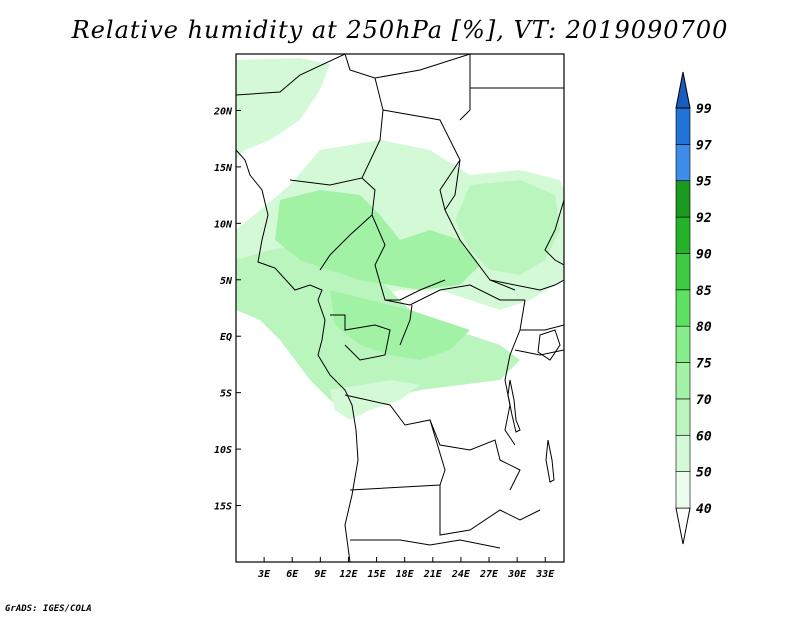  Describe the element at coordinates (704, 509) in the screenshot. I see `colorbar-label: 40` at that location.